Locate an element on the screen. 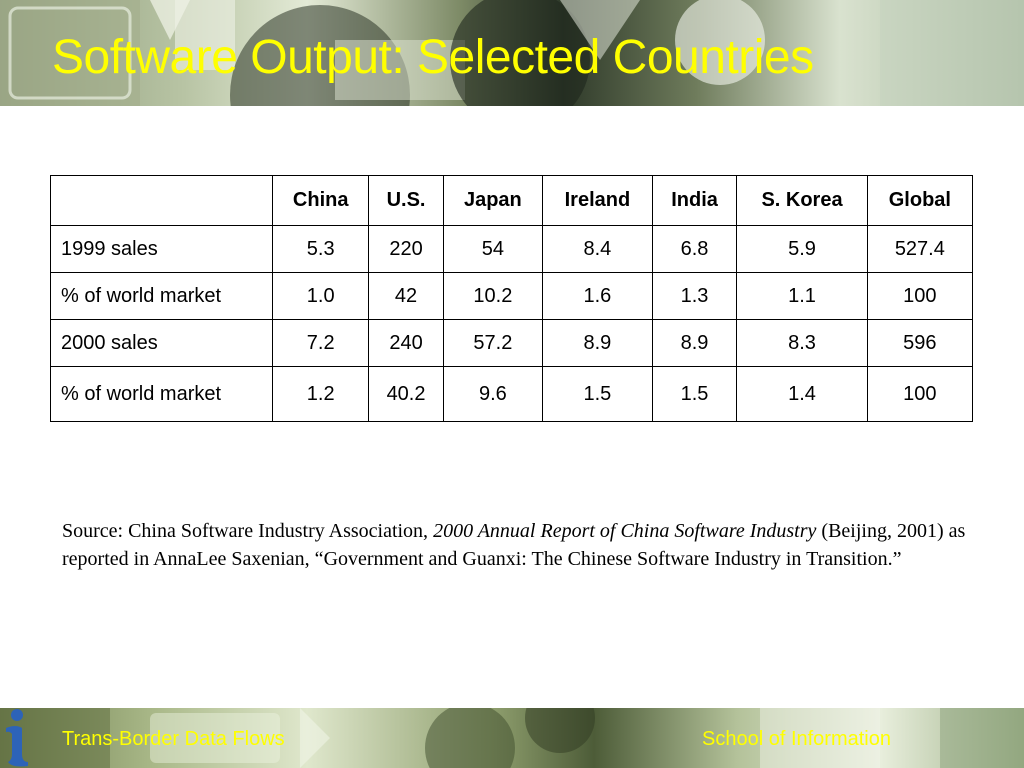 The image size is (1024, 768). column-header: U.S. is located at coordinates (406, 200).